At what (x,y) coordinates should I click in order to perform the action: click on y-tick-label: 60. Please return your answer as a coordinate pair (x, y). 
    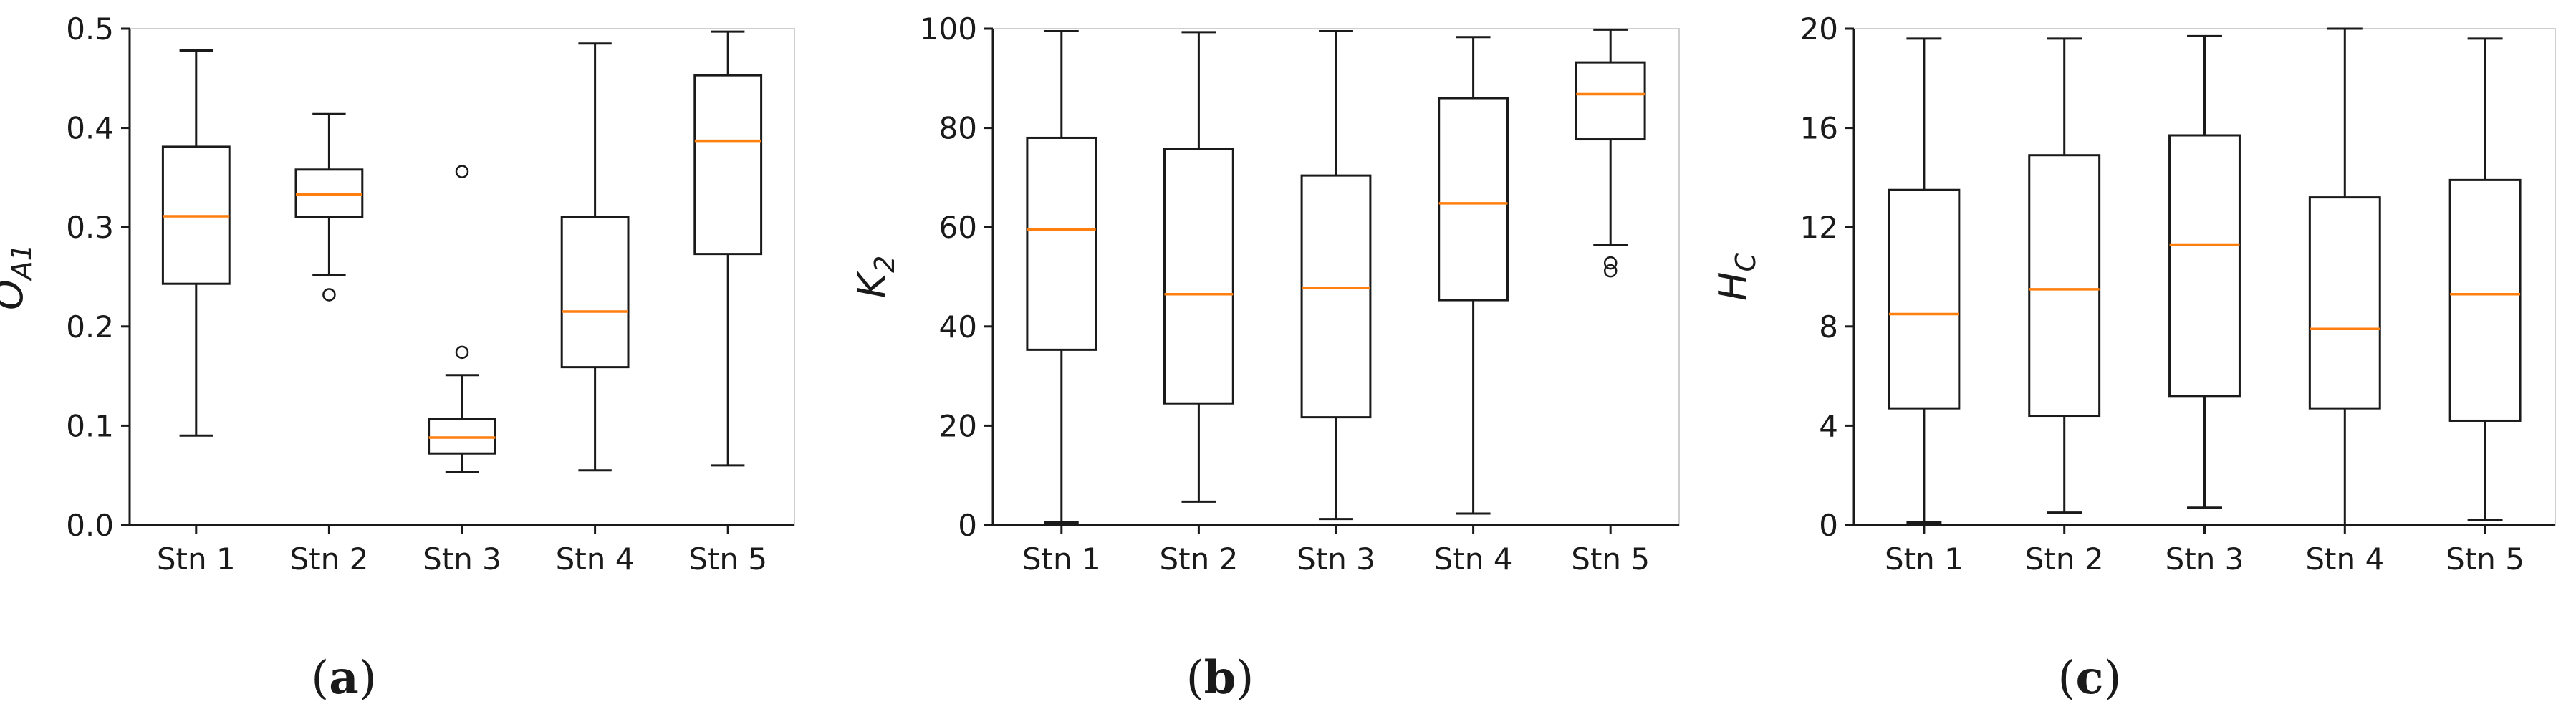
    Looking at the image, I should click on (958, 227).